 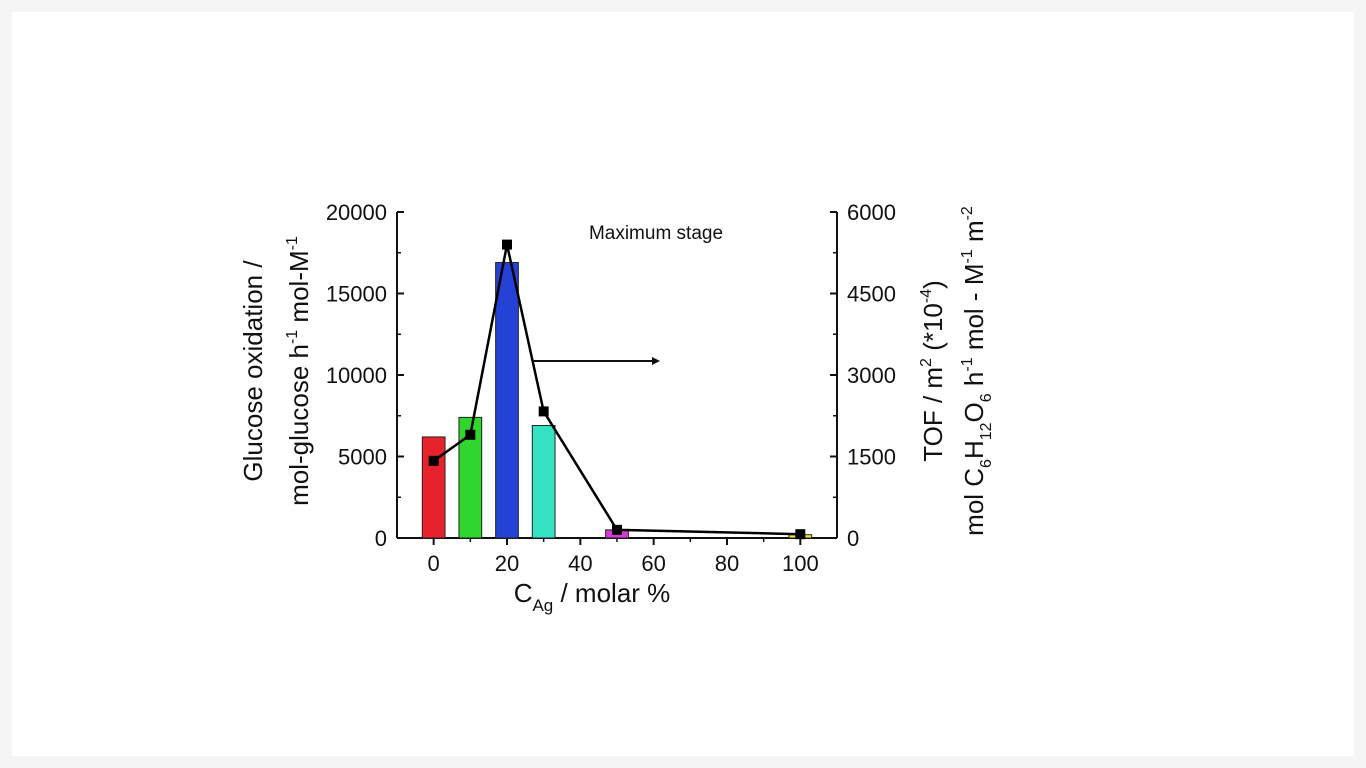 I want to click on right-axis-label-line1: TOF / m2 (*10-4), so click(x=933, y=371).